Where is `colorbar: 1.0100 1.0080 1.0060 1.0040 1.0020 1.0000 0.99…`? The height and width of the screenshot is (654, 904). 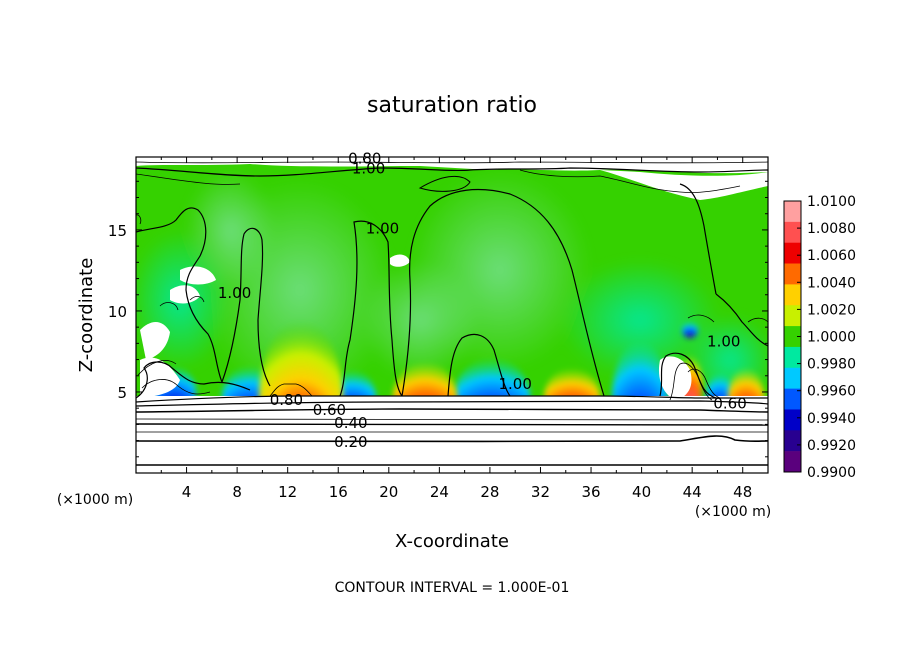
colorbar: 1.0100 1.0080 1.0060 1.0040 1.0020 1.0000 0.99… is located at coordinates (819, 337).